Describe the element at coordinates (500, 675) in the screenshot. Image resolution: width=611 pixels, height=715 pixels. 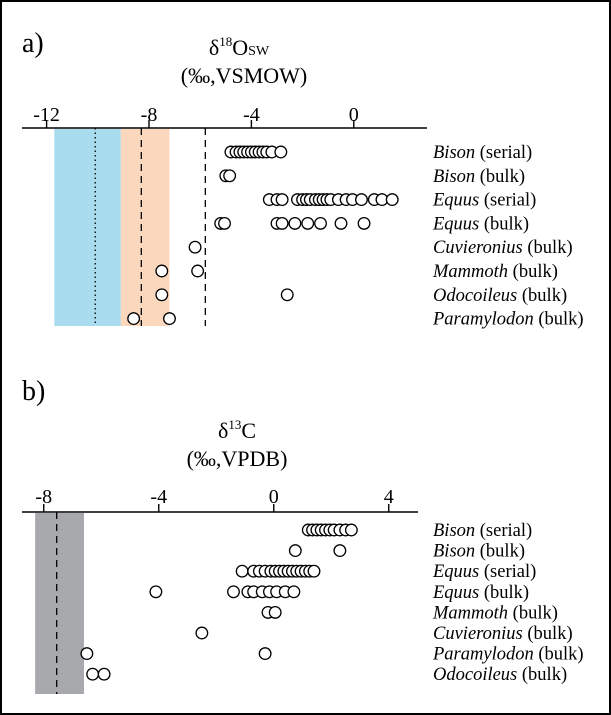
I see `panel-b-series-label: Odocoileus (bulk)` at that location.